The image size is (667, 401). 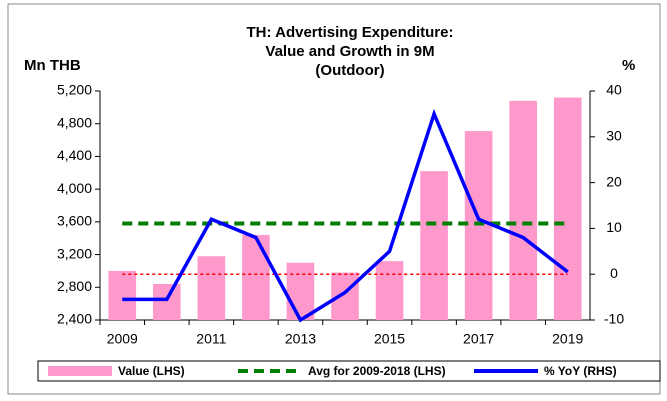 What do you see at coordinates (614, 227) in the screenshot?
I see `y2-tick-label: 10` at bounding box center [614, 227].